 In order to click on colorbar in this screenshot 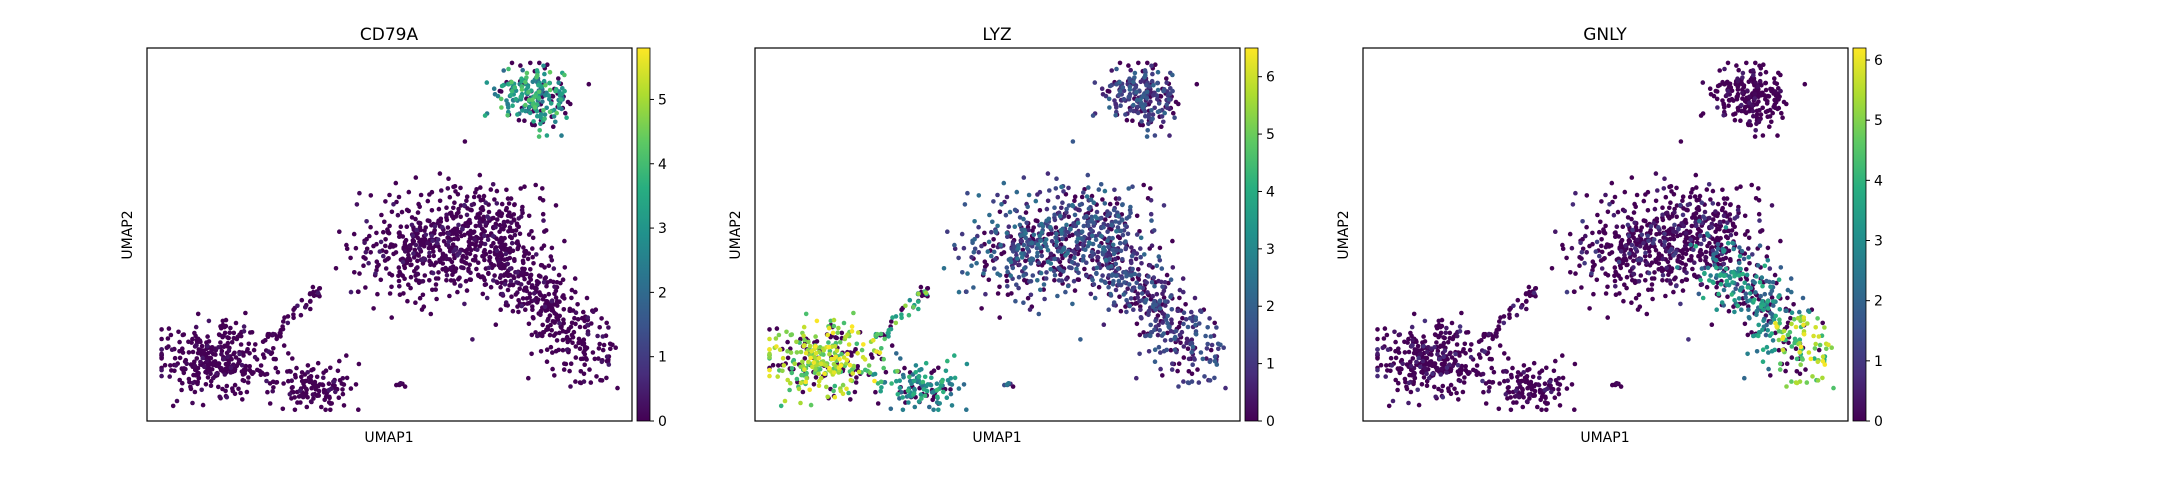, I will do `click(643, 234)`.